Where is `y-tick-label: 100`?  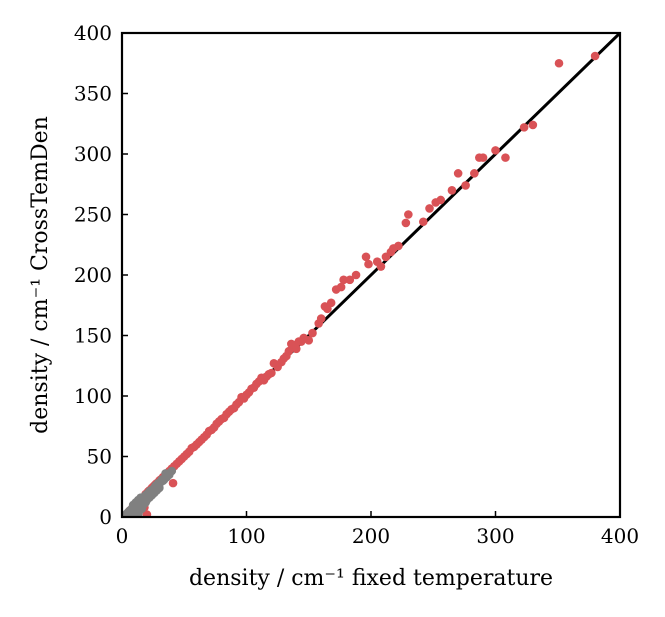 y-tick-label: 100 is located at coordinates (93, 396).